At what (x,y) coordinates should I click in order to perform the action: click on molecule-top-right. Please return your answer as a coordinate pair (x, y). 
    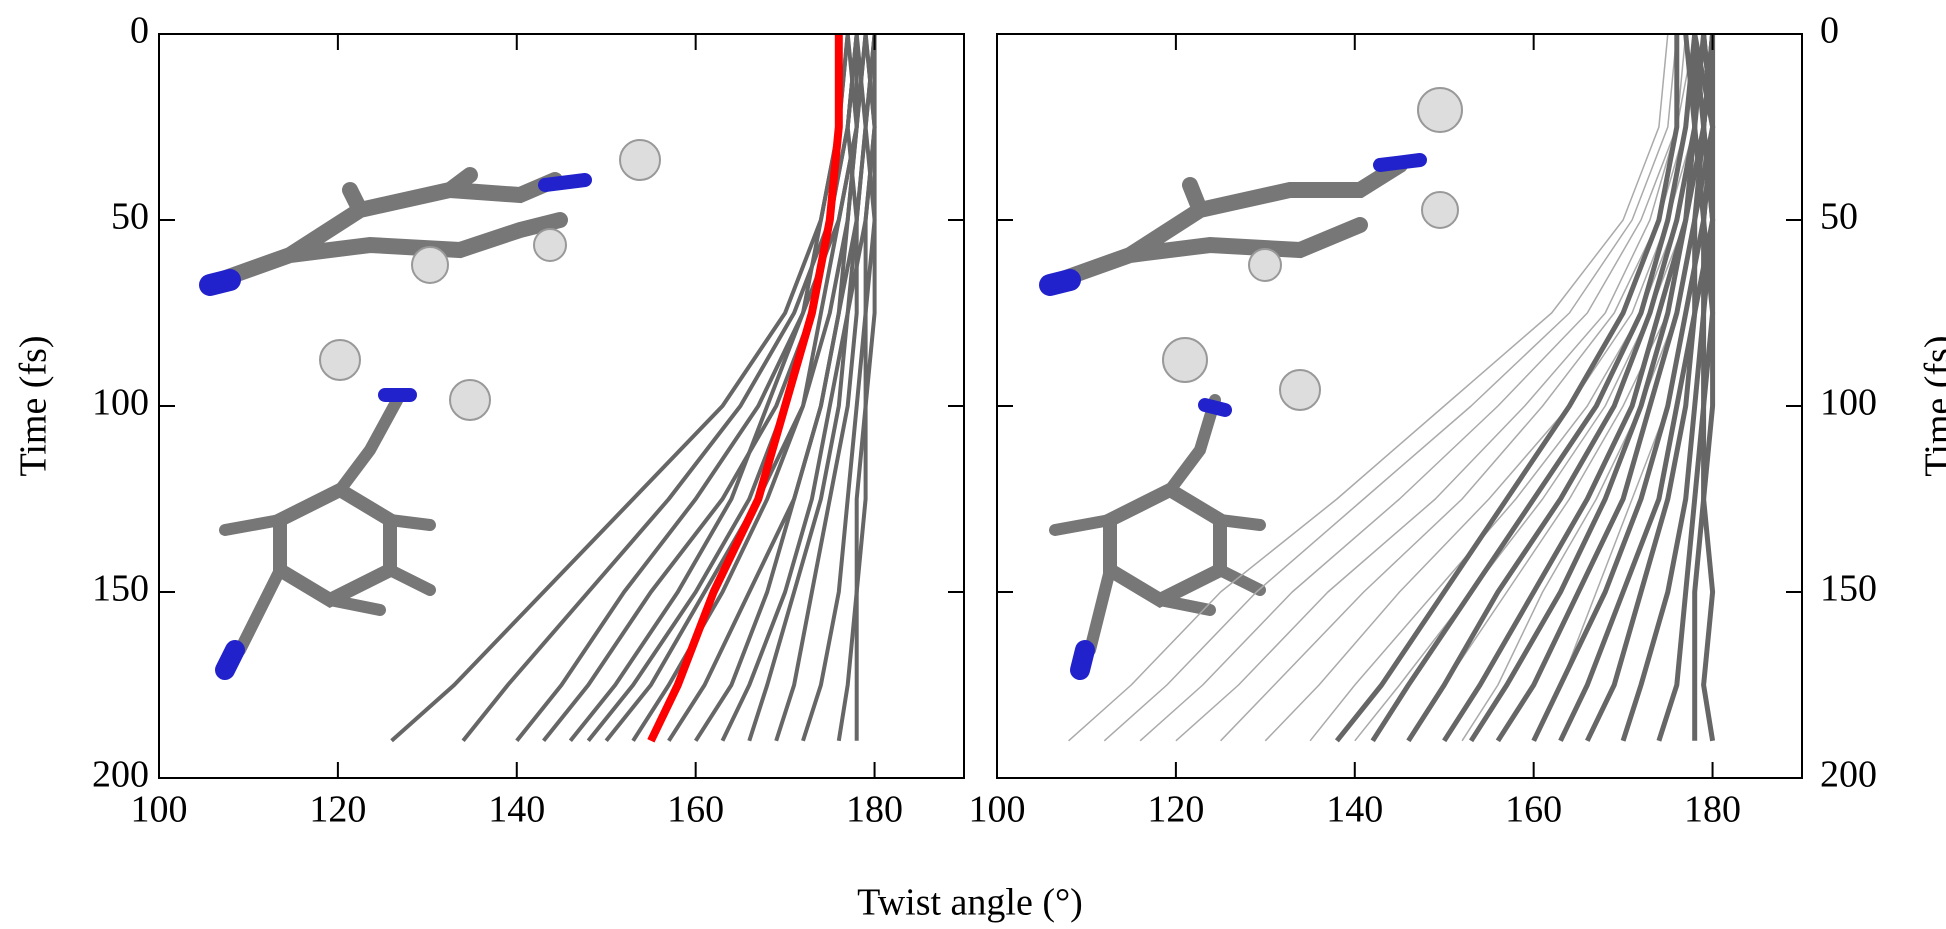
    Looking at the image, I should click on (1185, 508).